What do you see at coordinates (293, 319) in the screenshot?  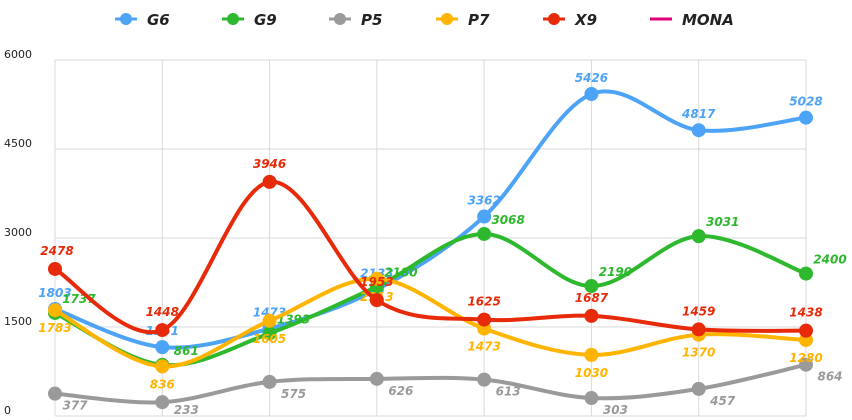 I see `data-label-g9: 1393` at bounding box center [293, 319].